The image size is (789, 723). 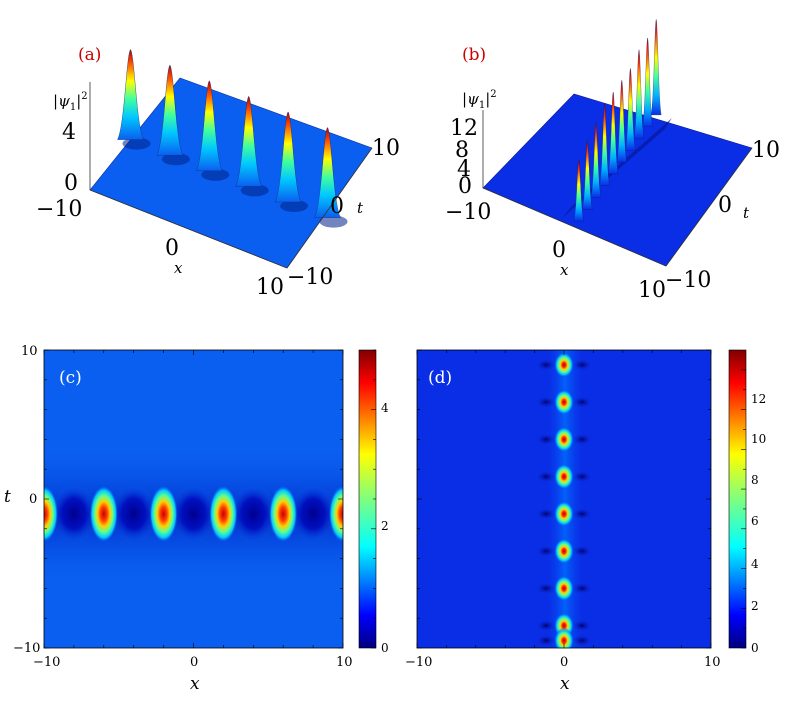 What do you see at coordinates (755, 564) in the screenshot?
I see `colorbar-d-tick-4: 4` at bounding box center [755, 564].